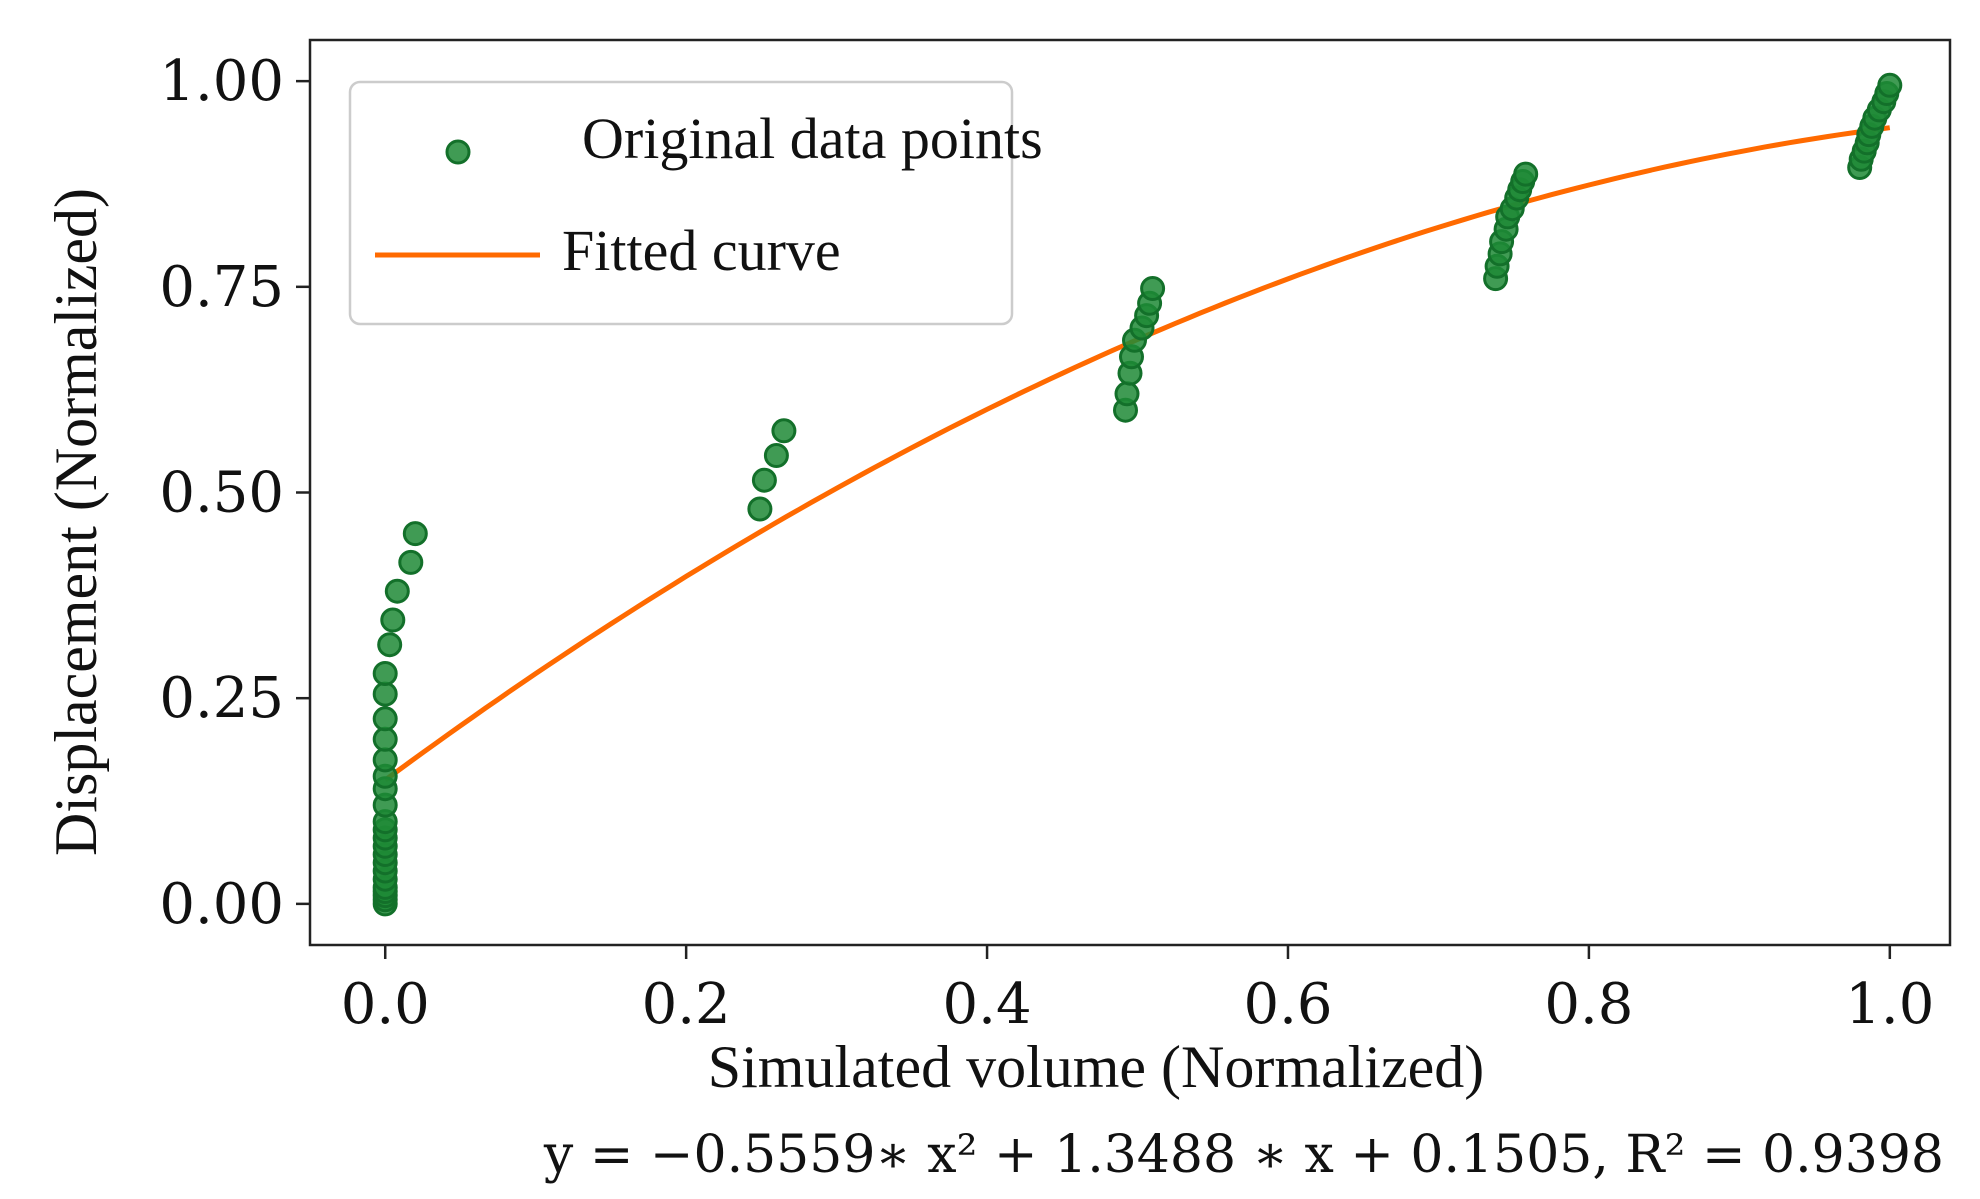  Describe the element at coordinates (1889, 1004) in the screenshot. I see `x-tick-label: 1.0` at that location.